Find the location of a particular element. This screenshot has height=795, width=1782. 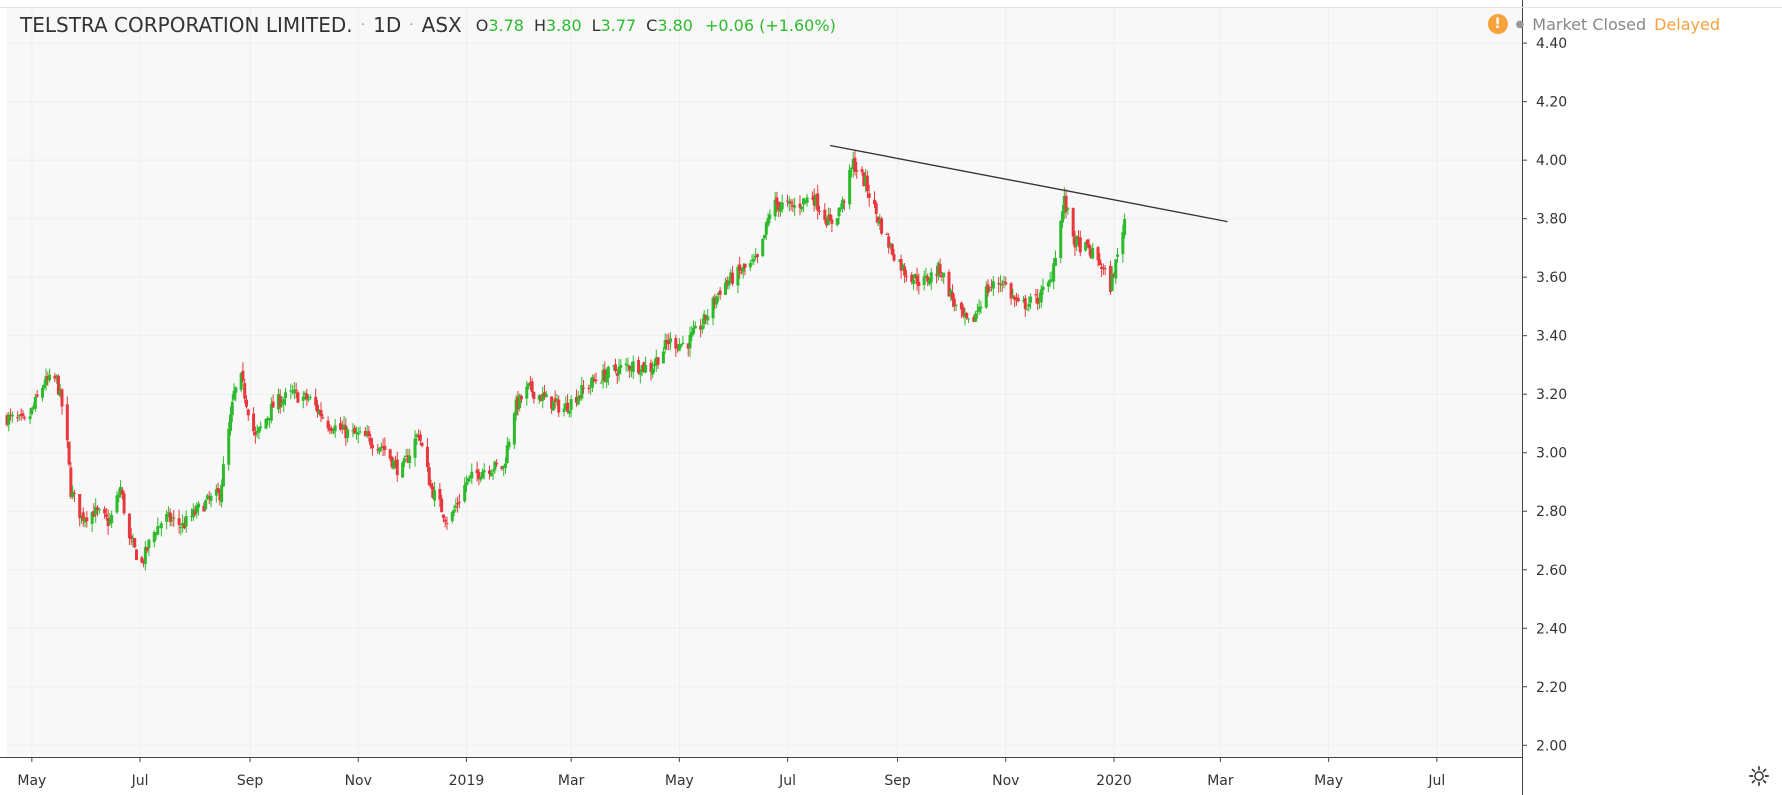

settings-gear-icon is located at coordinates (1759, 776).